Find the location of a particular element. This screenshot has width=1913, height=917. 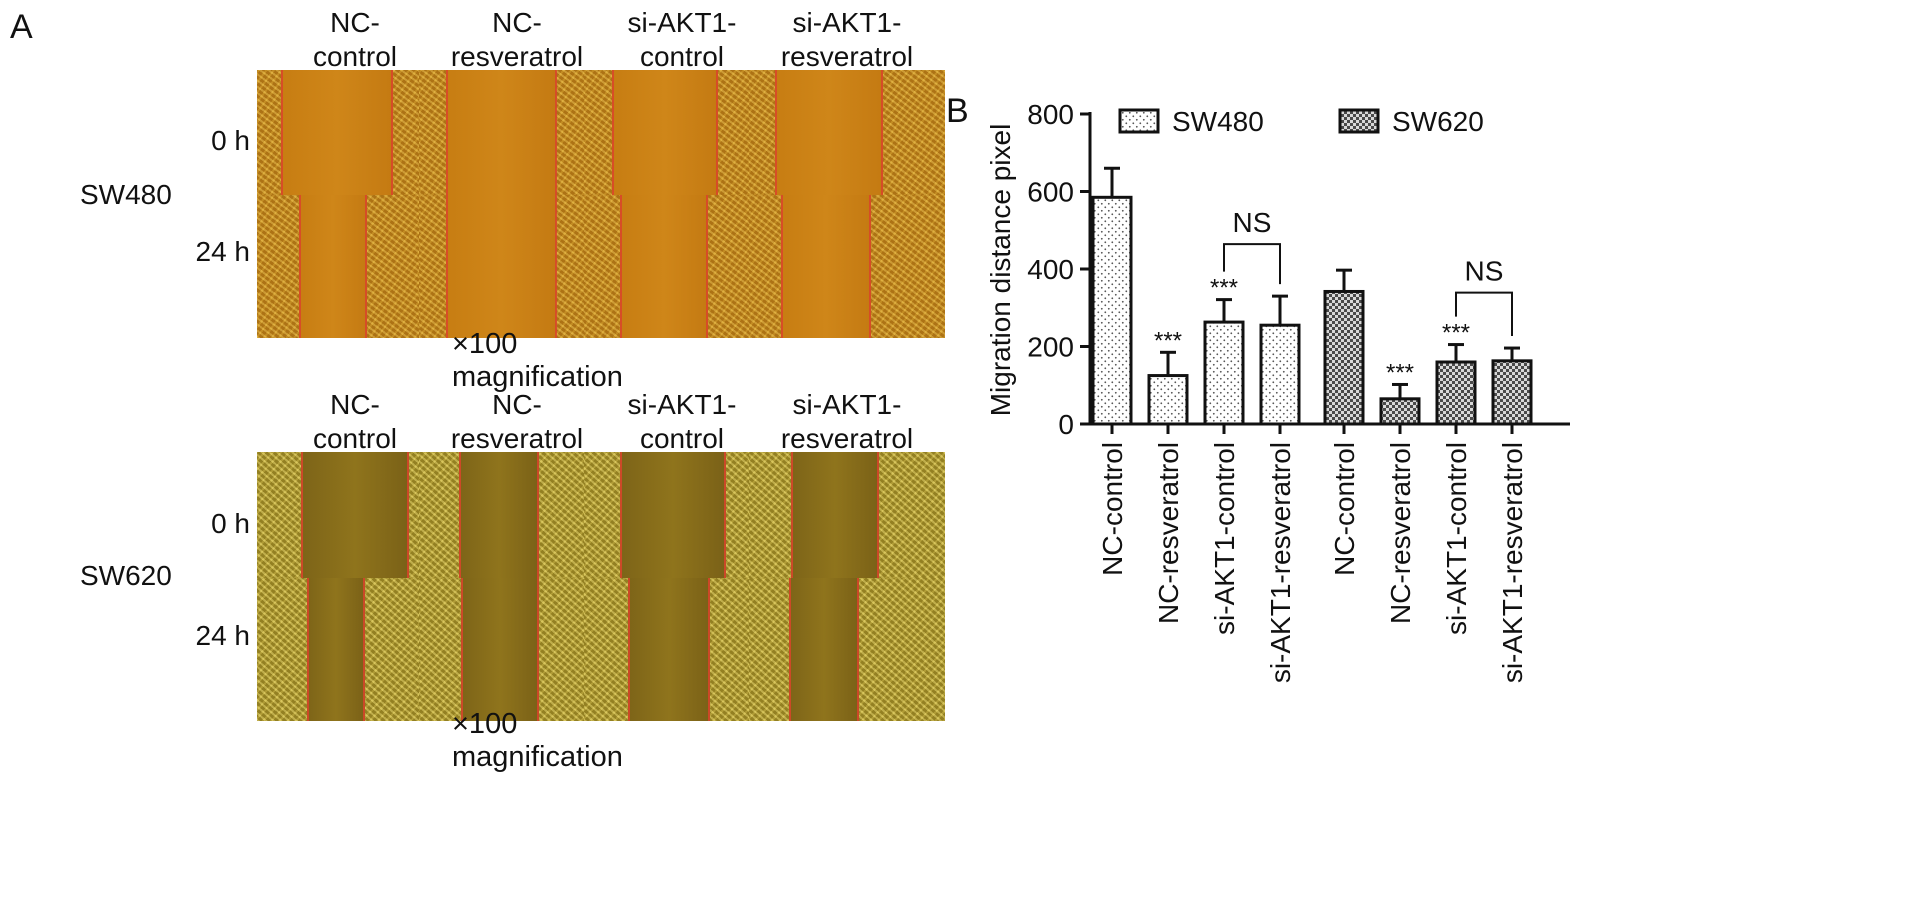

panel-a-label: A is located at coordinates (21, 27).